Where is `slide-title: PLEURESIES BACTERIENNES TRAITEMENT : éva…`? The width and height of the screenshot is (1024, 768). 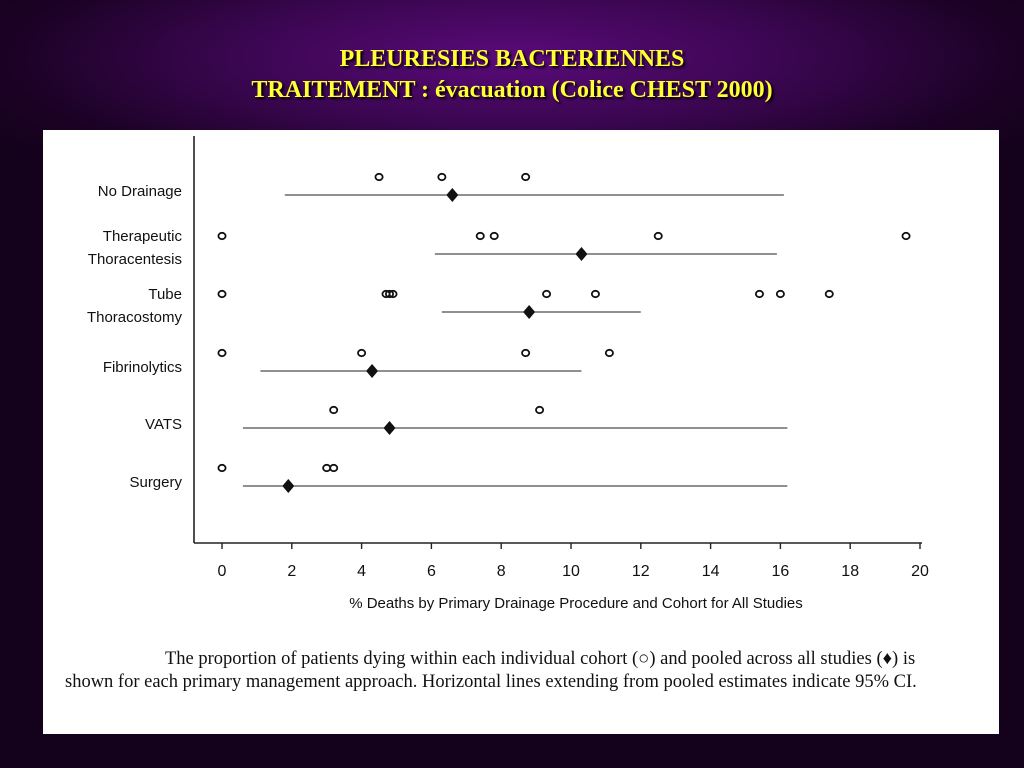
slide-title: PLEURESIES BACTERIENNES TRAITEMENT : éva… is located at coordinates (512, 75).